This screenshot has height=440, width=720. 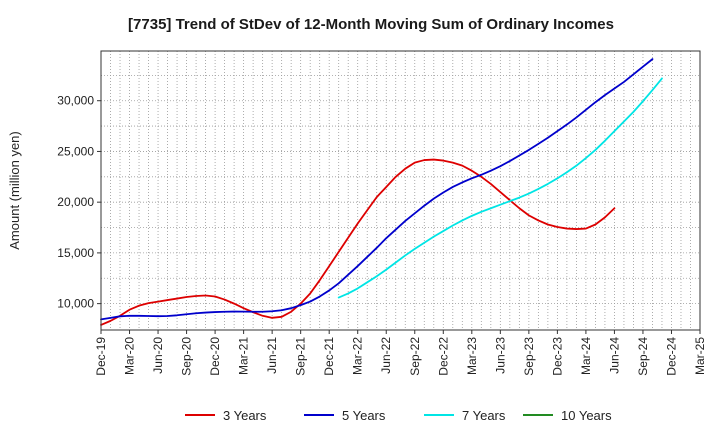 I want to click on x-tick-label: Dec-23, so click(x=557, y=356).